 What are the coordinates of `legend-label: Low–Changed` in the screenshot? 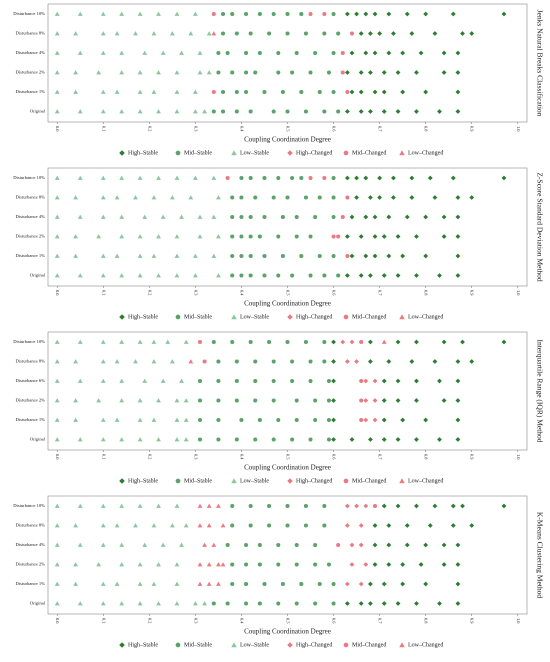 It's located at (425, 481).